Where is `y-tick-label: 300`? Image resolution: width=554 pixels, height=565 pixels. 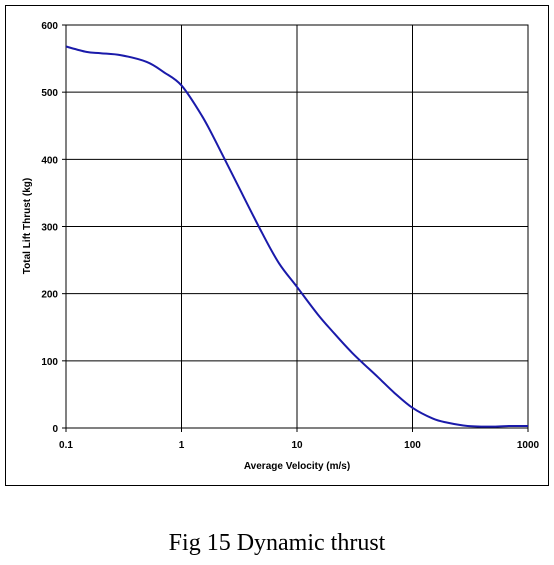
y-tick-label: 300 is located at coordinates (49, 228).